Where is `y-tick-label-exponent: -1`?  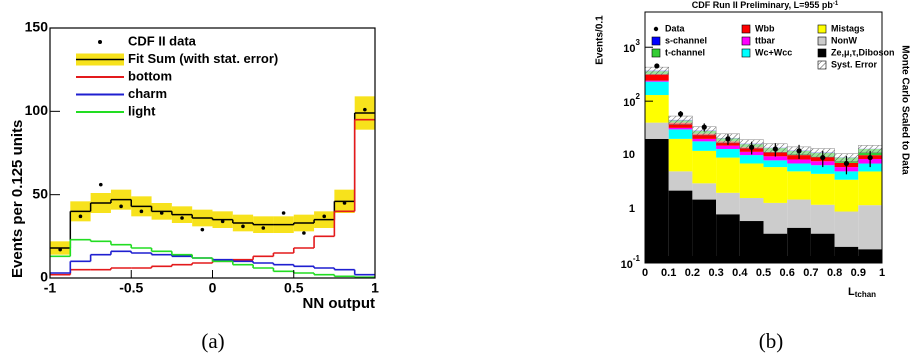 y-tick-label-exponent: -1 is located at coordinates (637, 258).